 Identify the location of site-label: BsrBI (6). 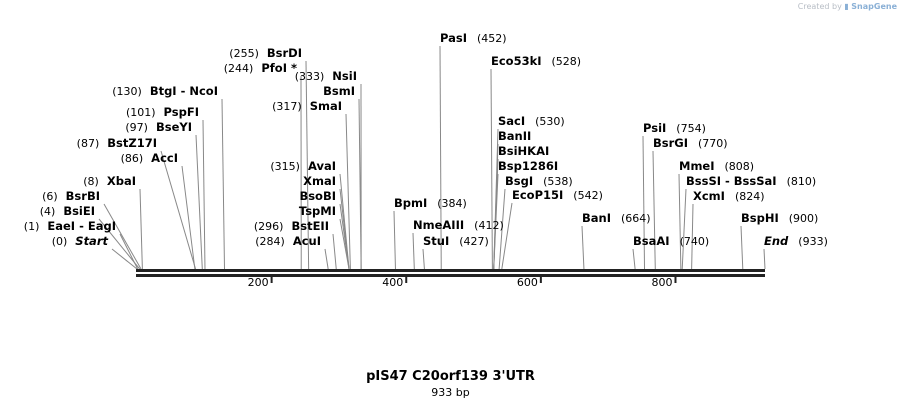
(71, 196).